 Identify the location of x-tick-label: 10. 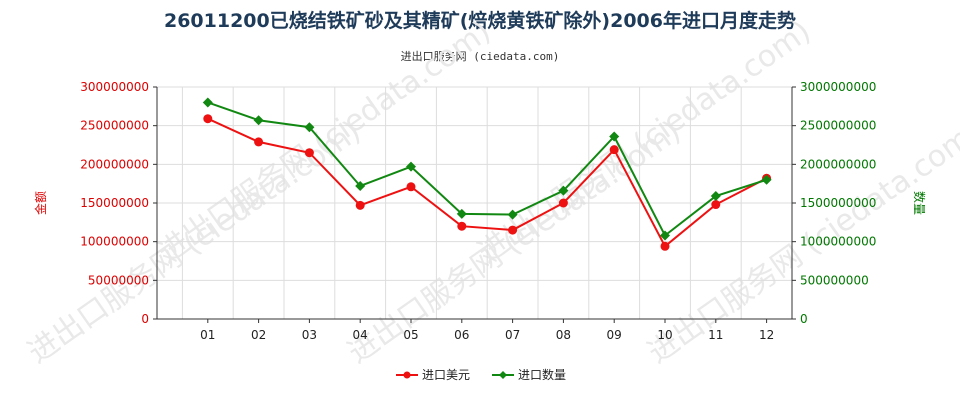
(664, 335).